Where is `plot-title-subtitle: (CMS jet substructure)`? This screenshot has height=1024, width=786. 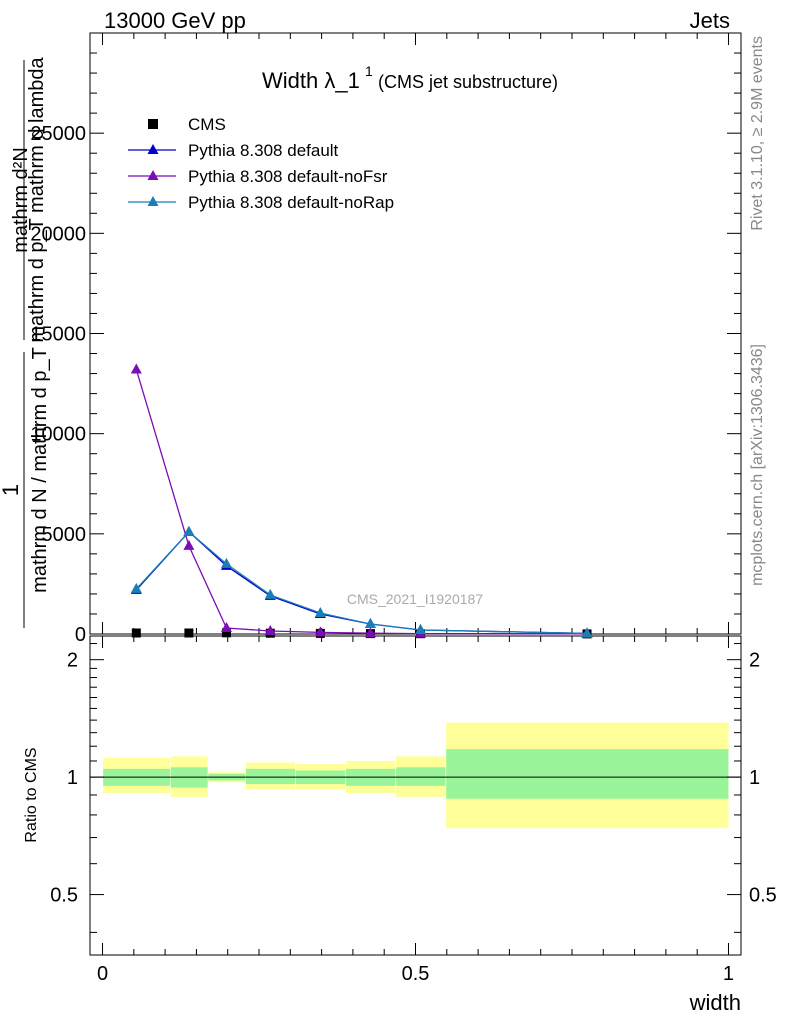
plot-title-subtitle: (CMS jet substructure) is located at coordinates (468, 82).